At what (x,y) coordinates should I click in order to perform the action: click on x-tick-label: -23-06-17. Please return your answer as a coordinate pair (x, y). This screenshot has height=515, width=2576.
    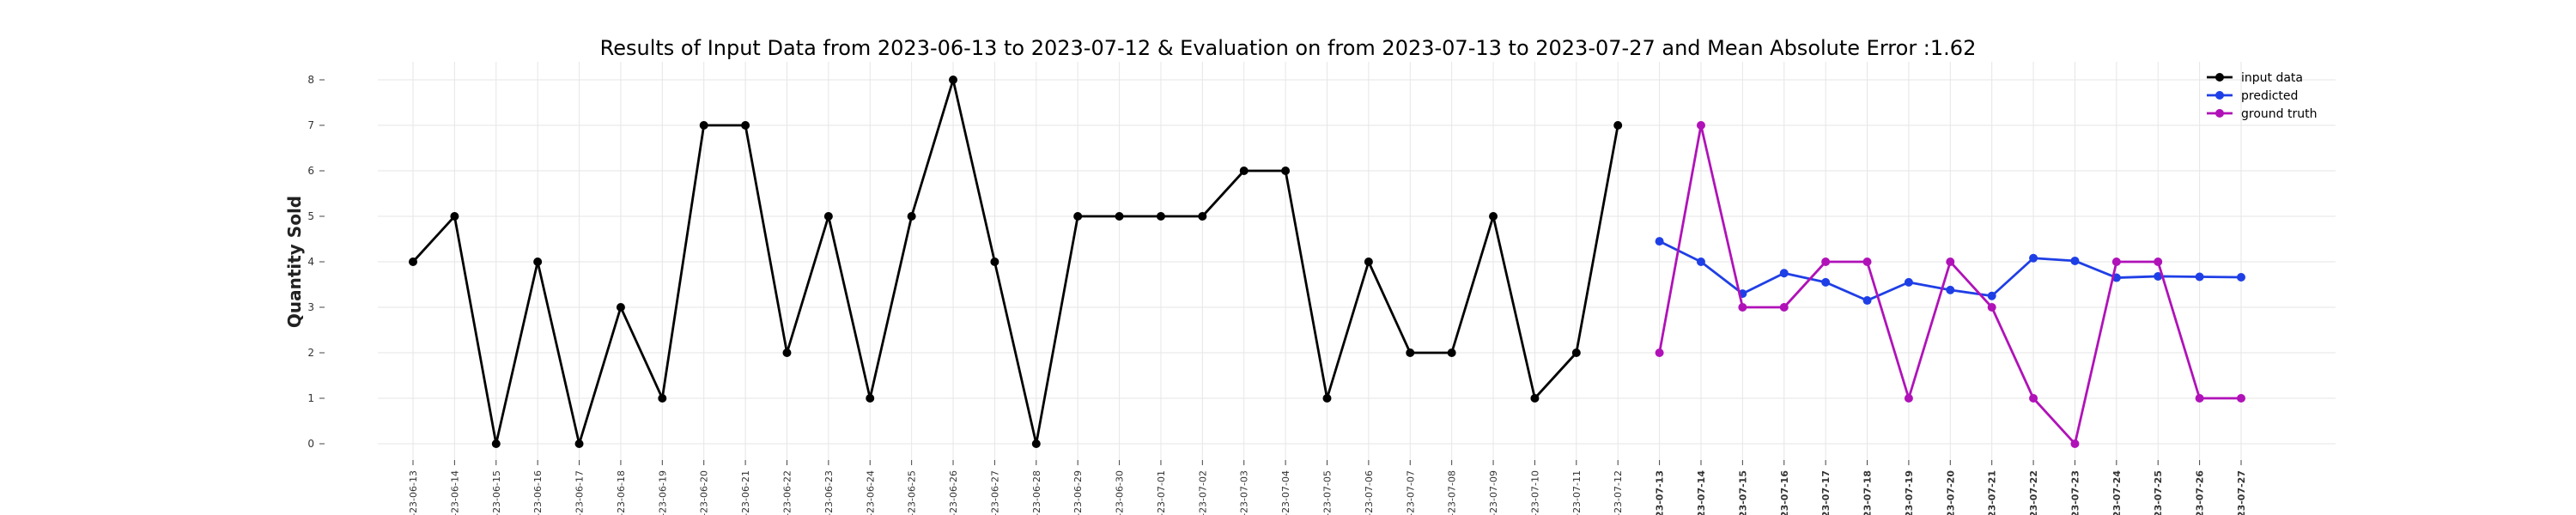
    Looking at the image, I should click on (580, 492).